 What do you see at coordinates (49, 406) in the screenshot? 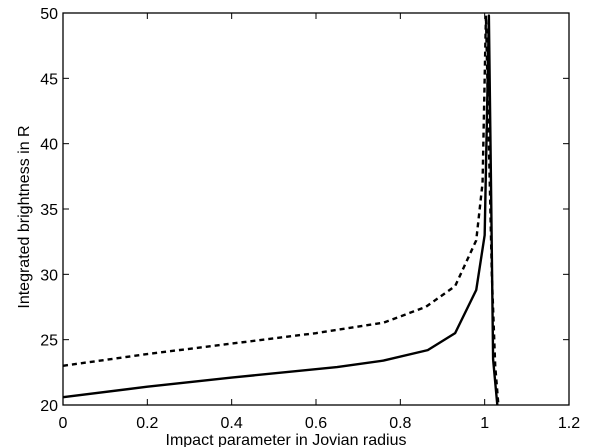
I see `y-tick-label: 20` at bounding box center [49, 406].